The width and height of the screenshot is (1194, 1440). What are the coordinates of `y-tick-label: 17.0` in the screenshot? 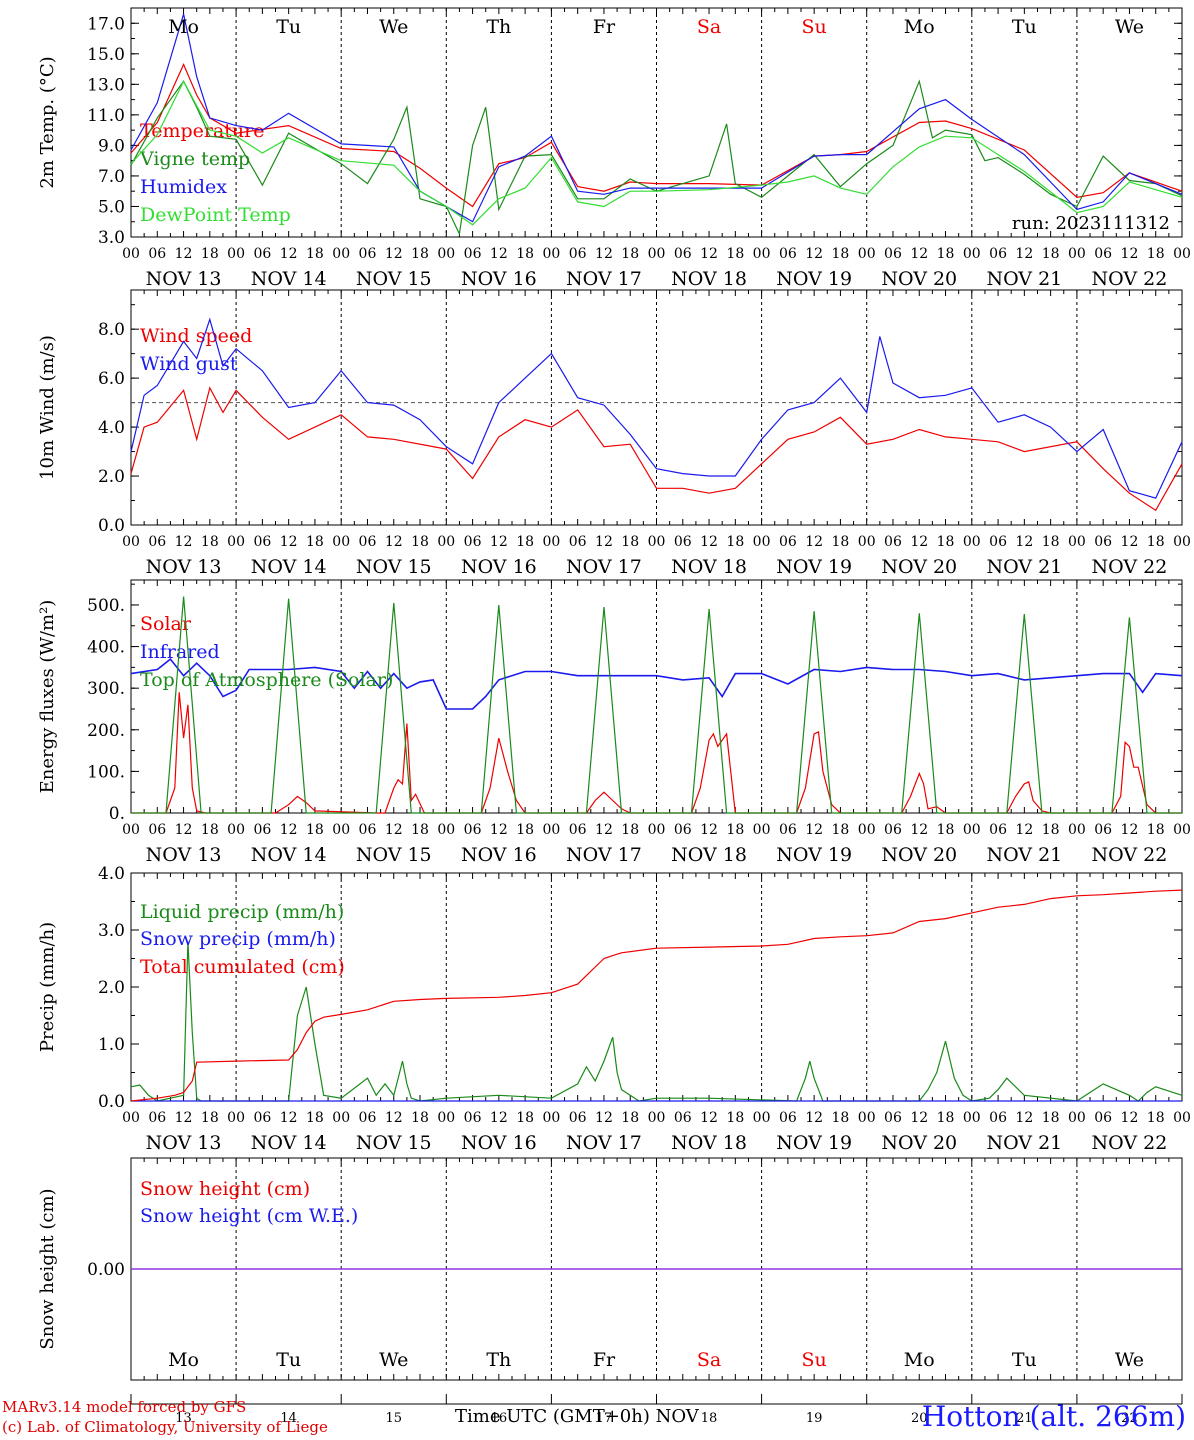 It's located at (106, 24).